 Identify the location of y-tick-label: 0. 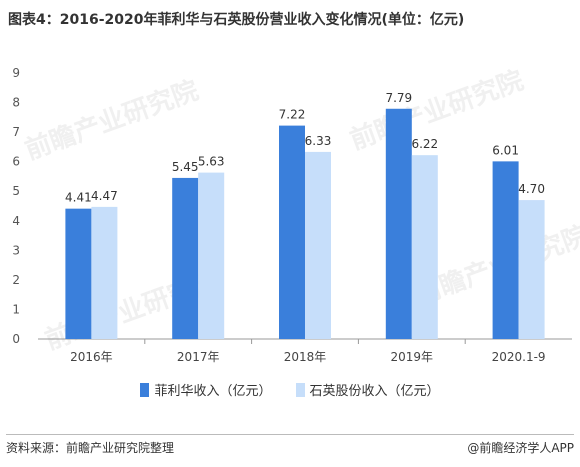
(16, 339).